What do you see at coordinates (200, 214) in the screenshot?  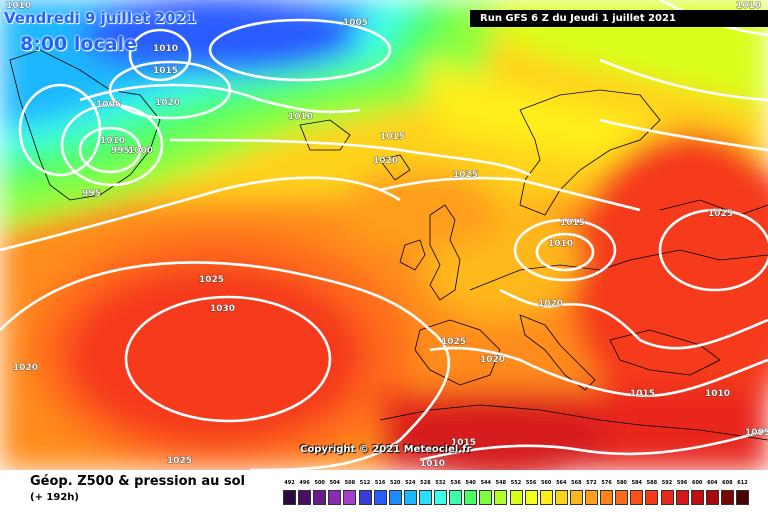 I see `isobar-1020-west` at bounding box center [200, 214].